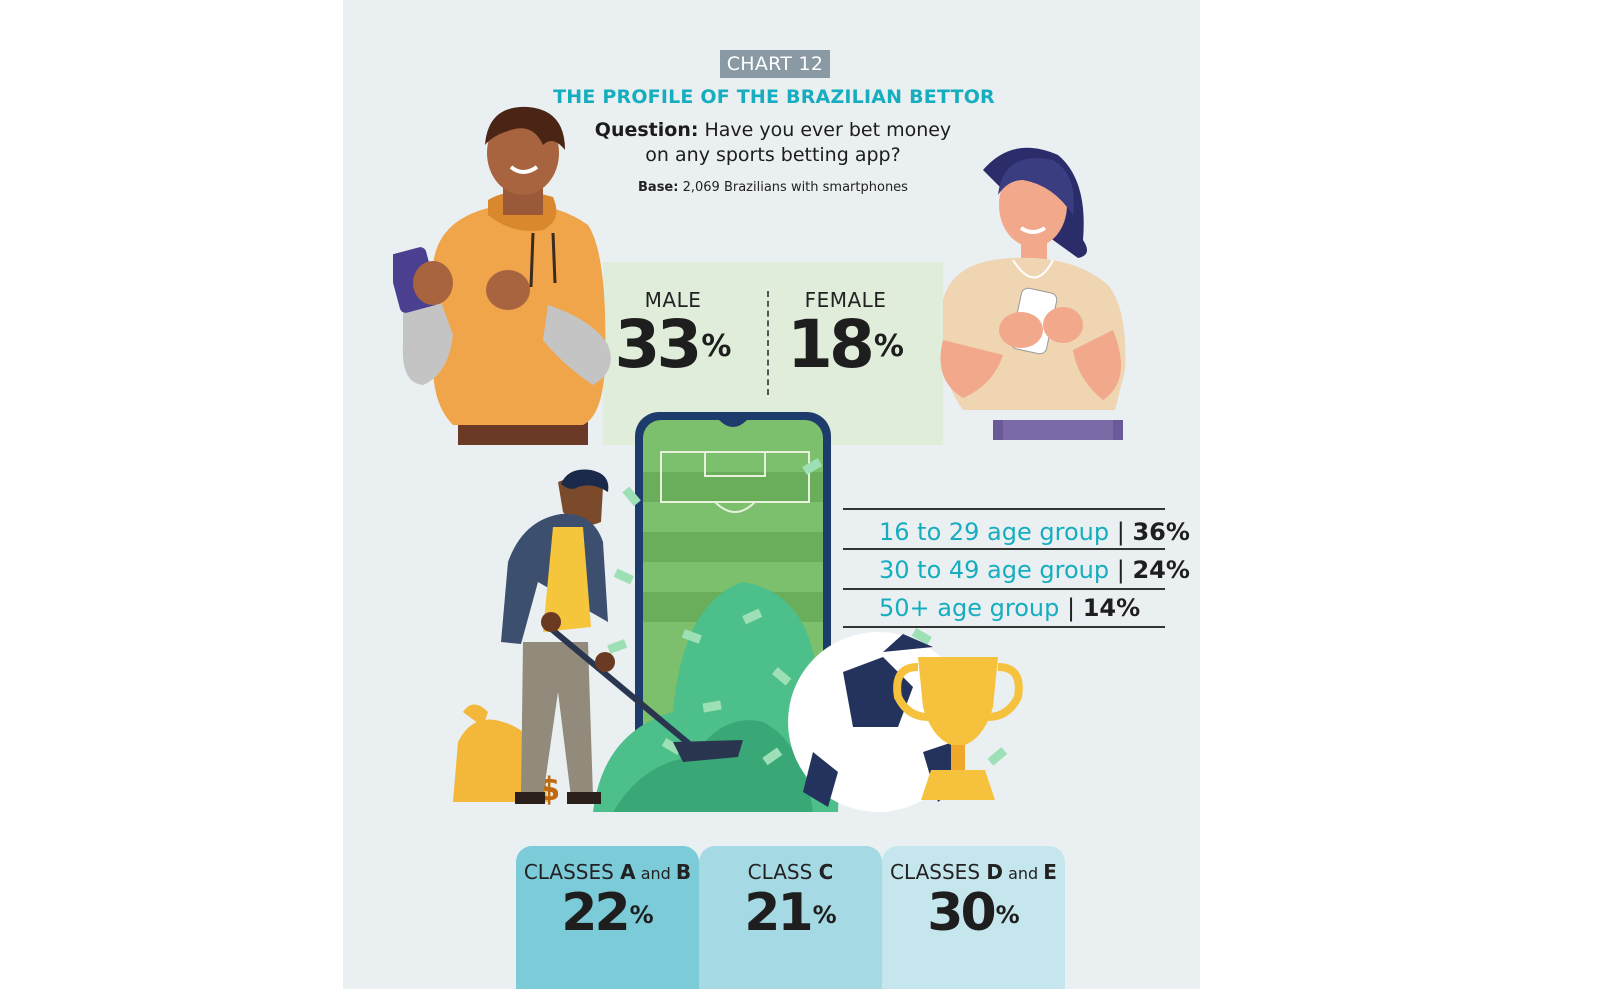  I want to click on class-letter: A, so click(628, 872).